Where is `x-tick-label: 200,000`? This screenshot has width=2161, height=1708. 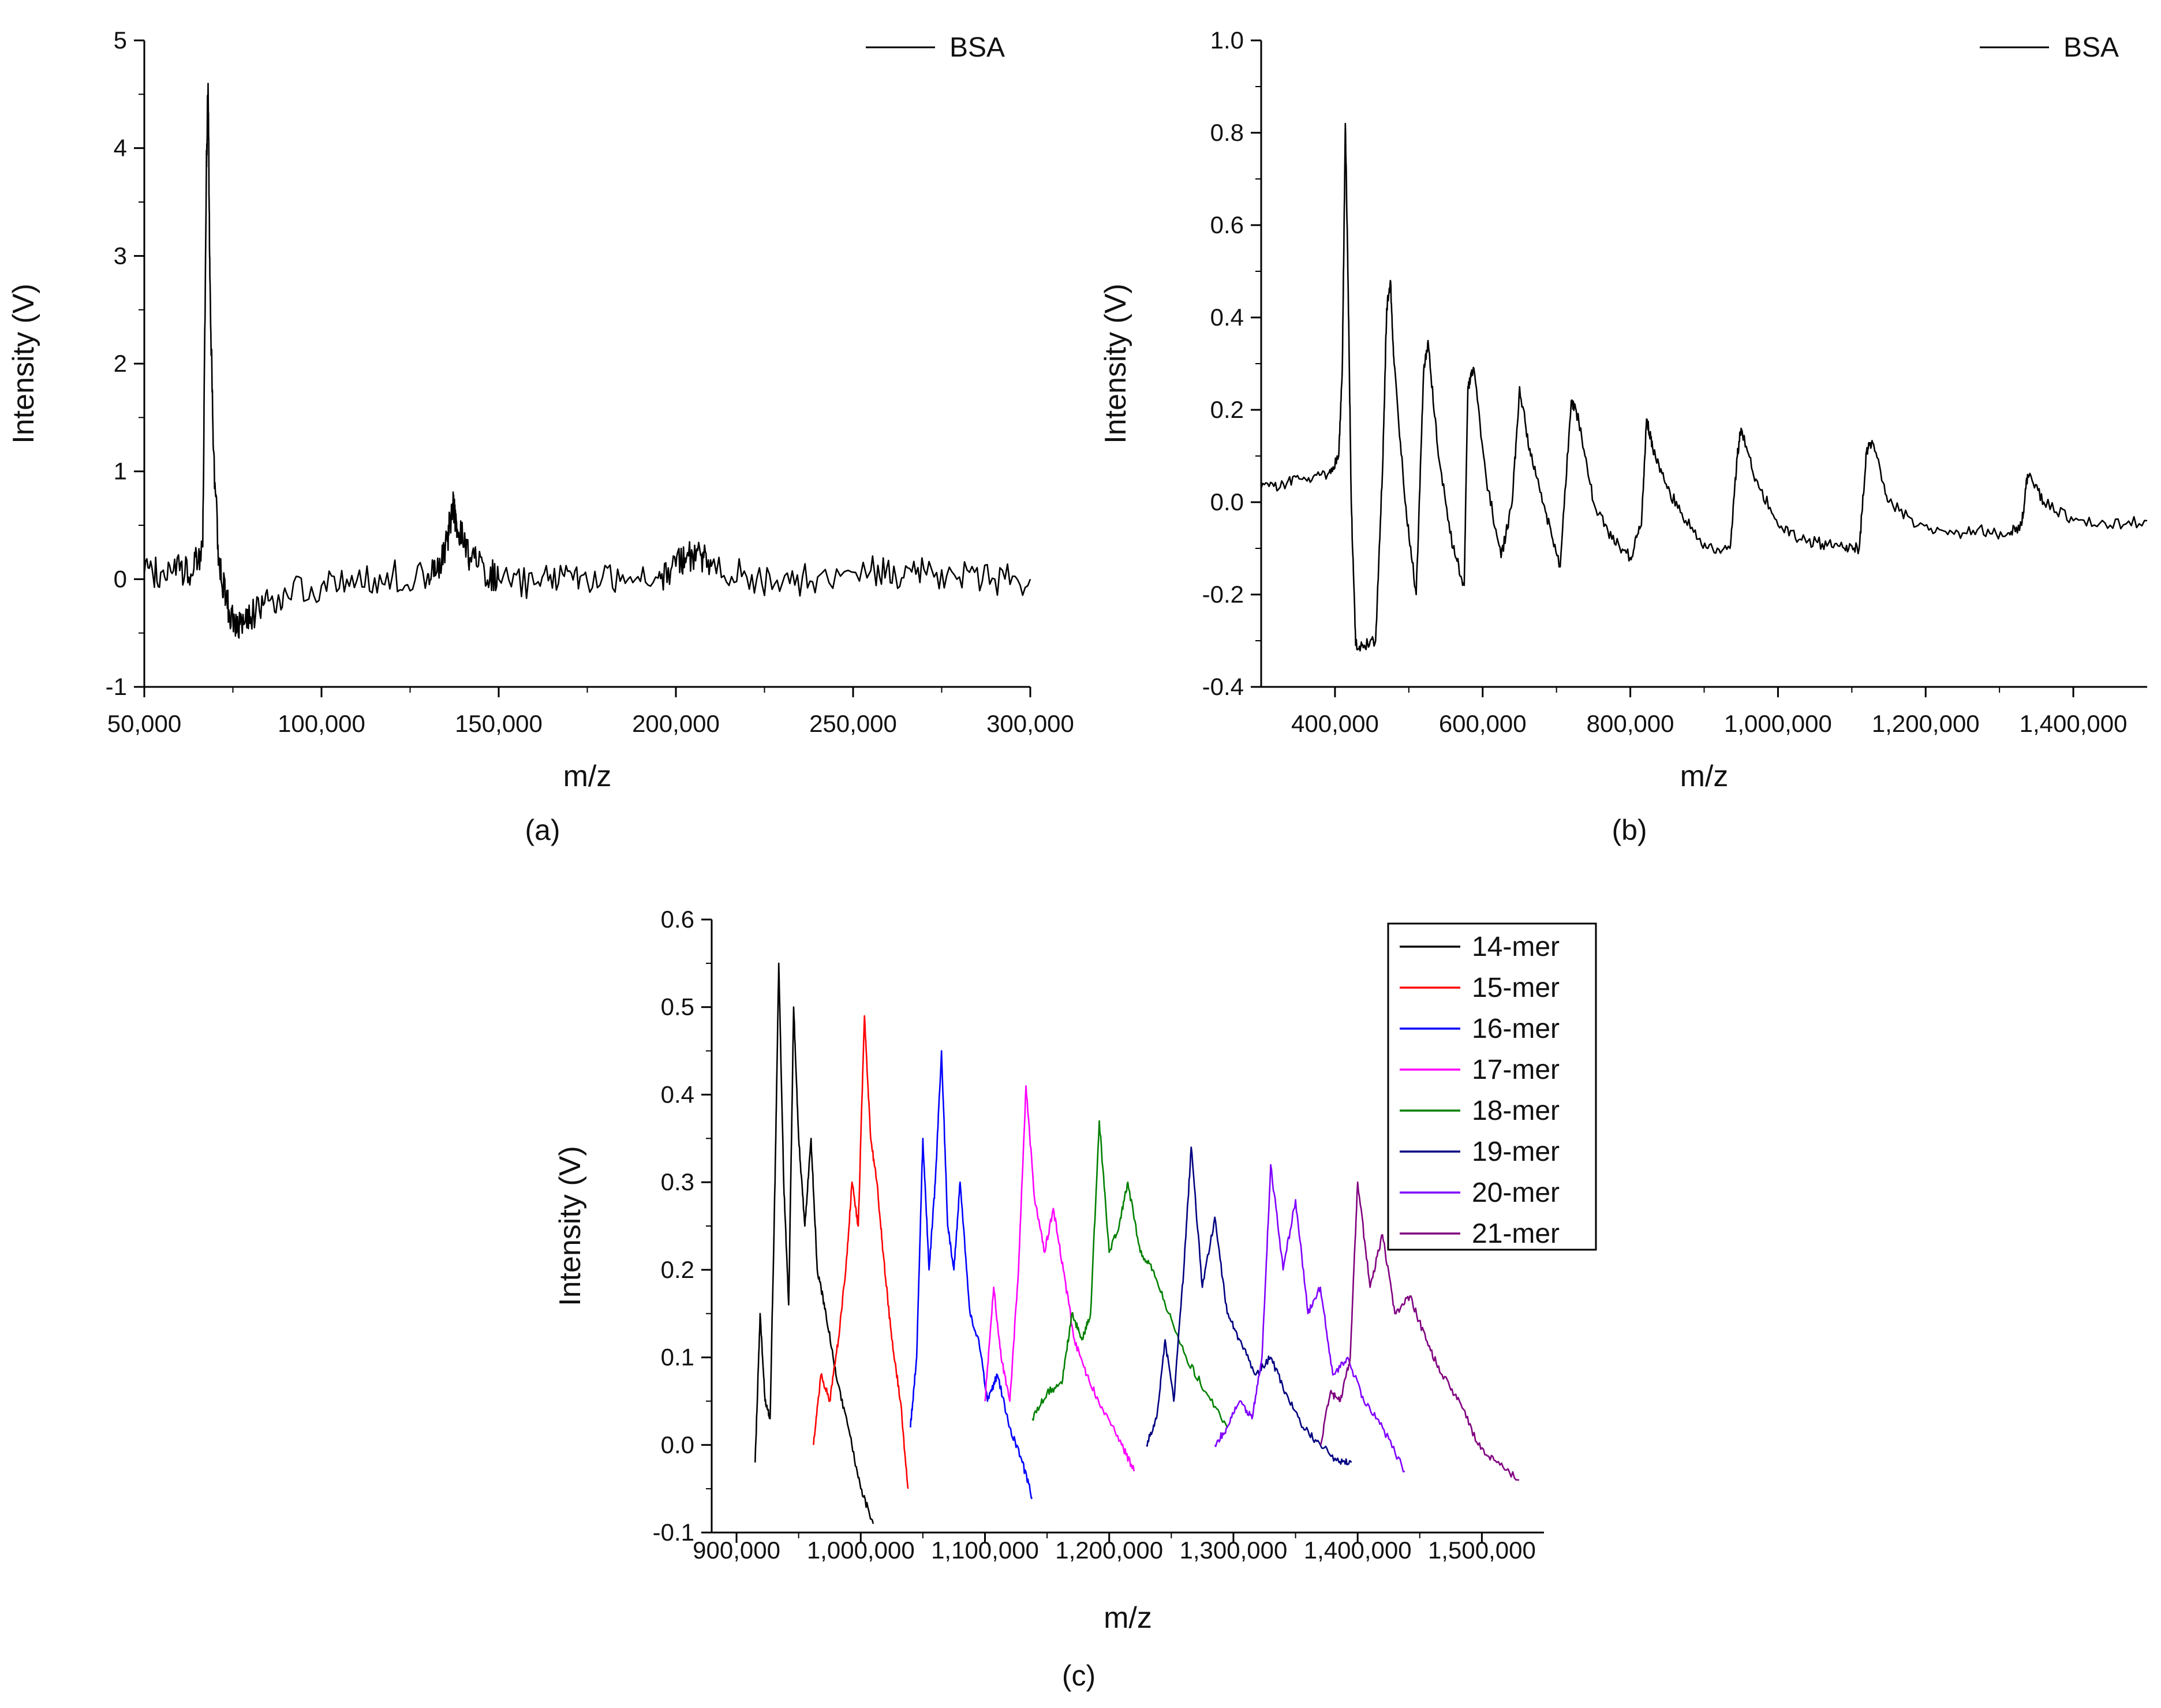
x-tick-label: 200,000 is located at coordinates (676, 723).